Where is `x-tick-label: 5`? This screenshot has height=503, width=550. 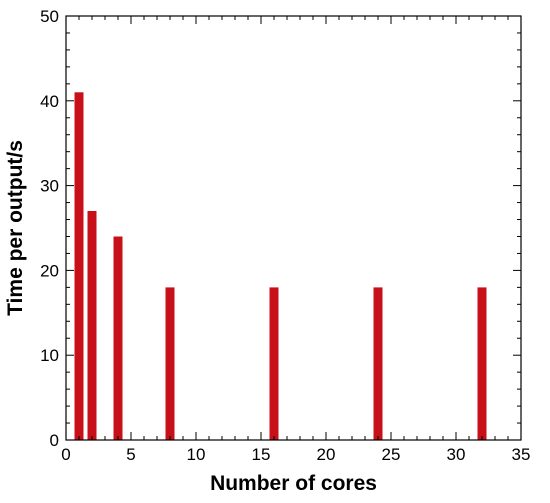 x-tick-label: 5 is located at coordinates (130, 454).